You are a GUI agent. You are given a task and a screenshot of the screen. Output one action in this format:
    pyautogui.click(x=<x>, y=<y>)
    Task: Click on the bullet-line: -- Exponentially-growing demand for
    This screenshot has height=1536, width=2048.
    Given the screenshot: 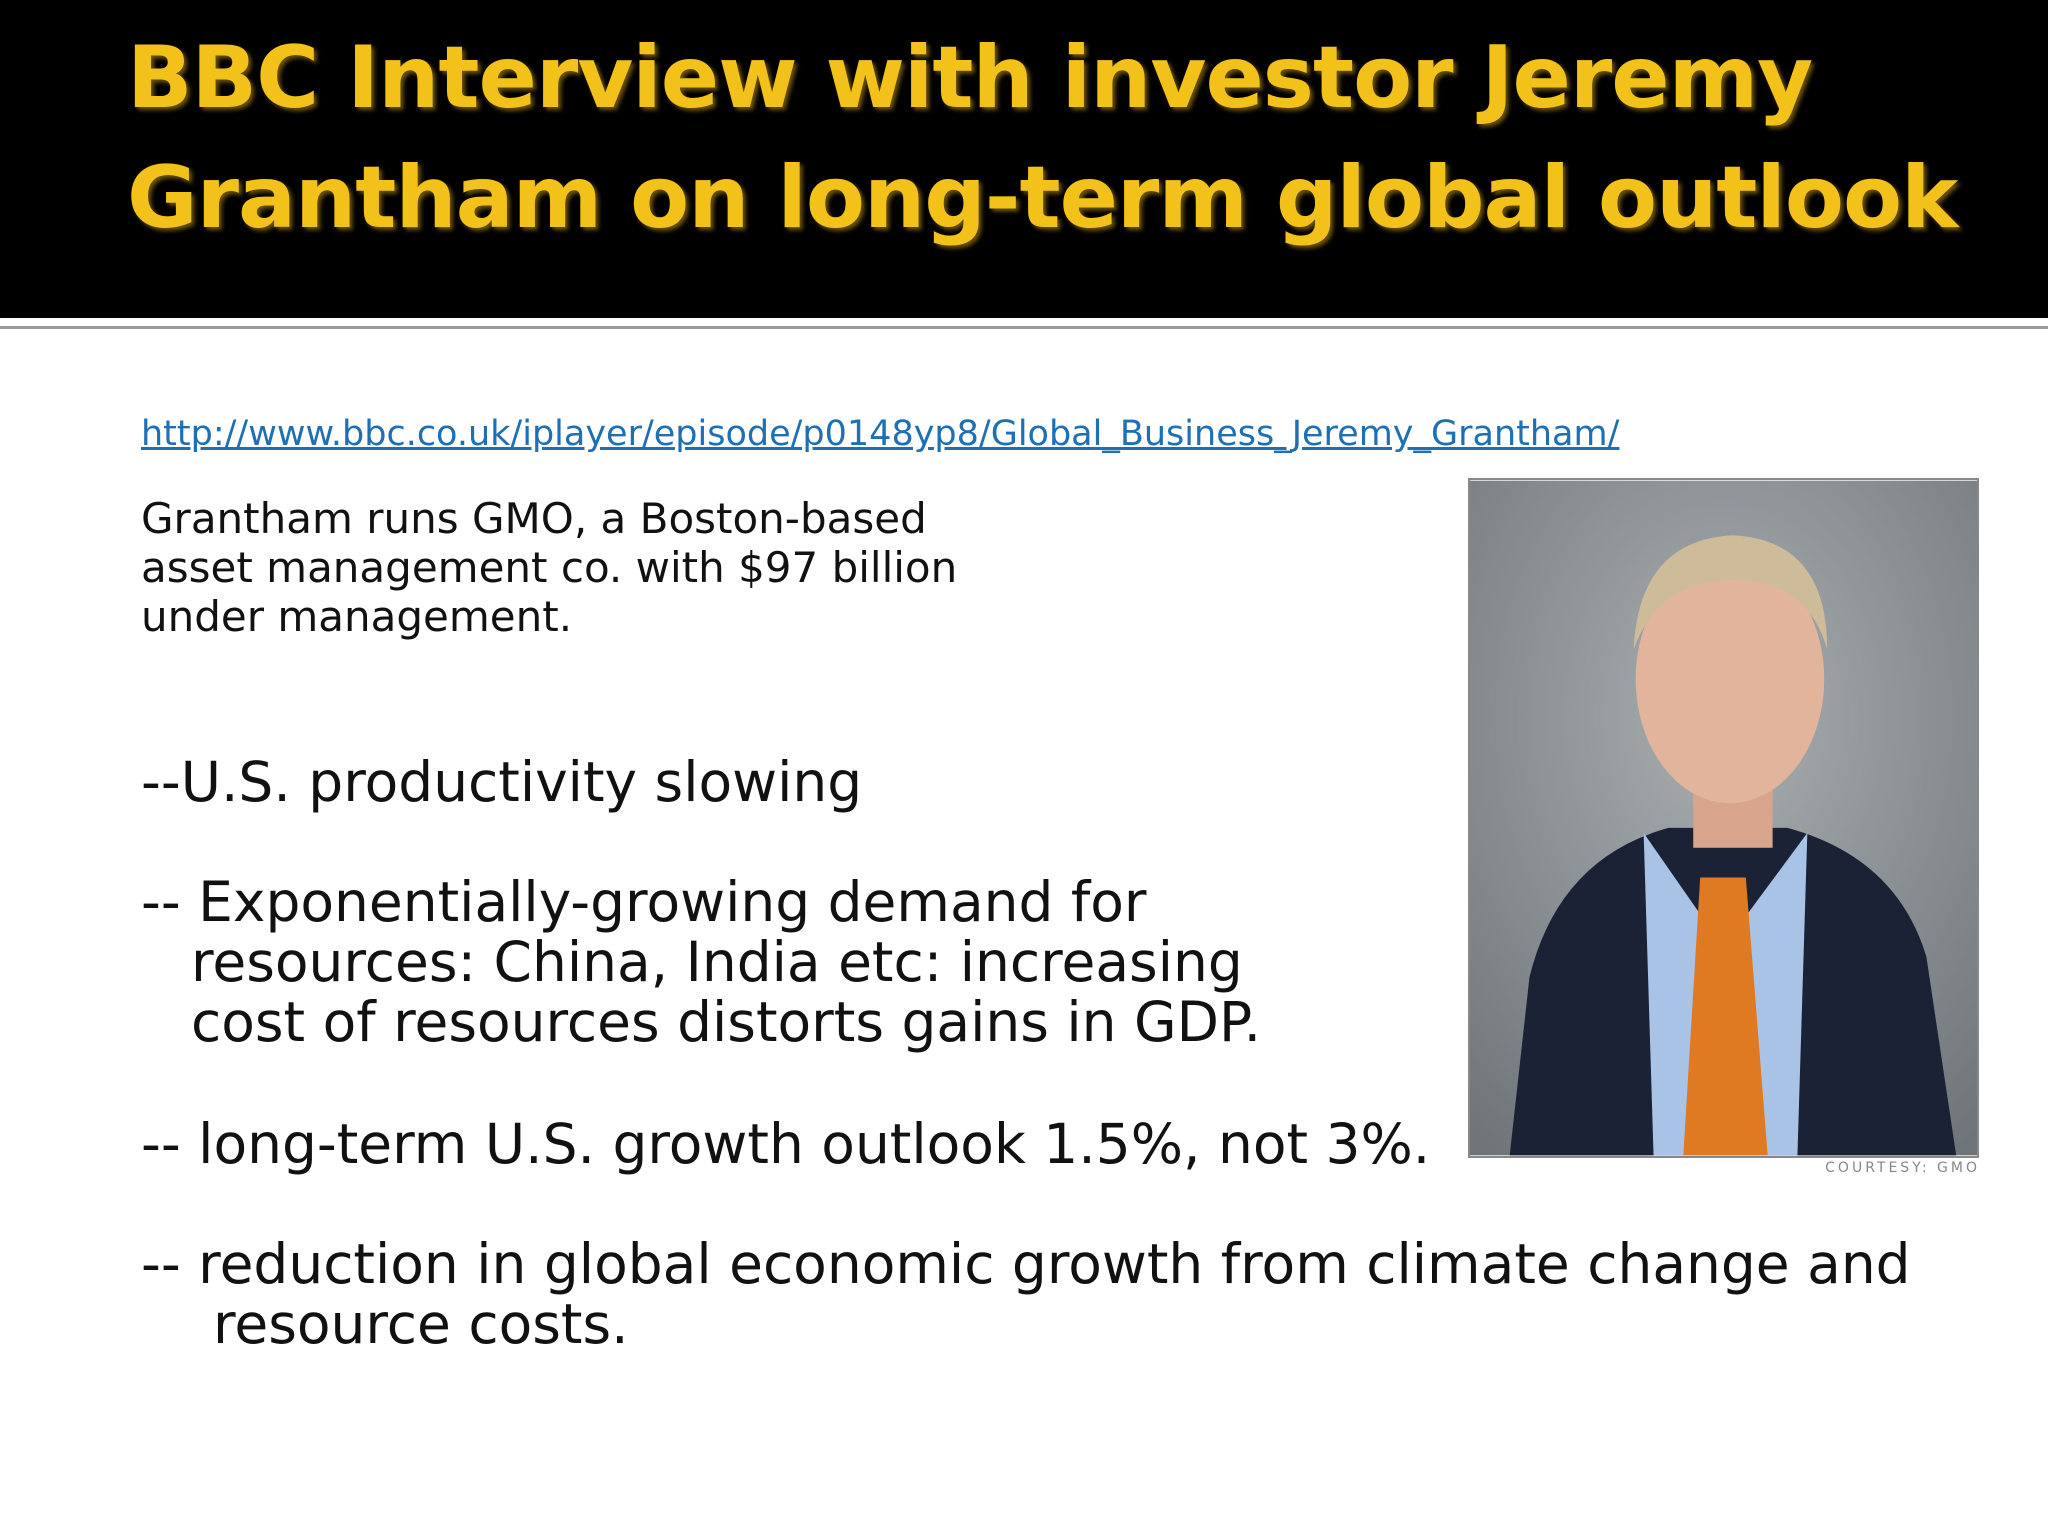 What is the action you would take?
    pyautogui.click(x=644, y=902)
    